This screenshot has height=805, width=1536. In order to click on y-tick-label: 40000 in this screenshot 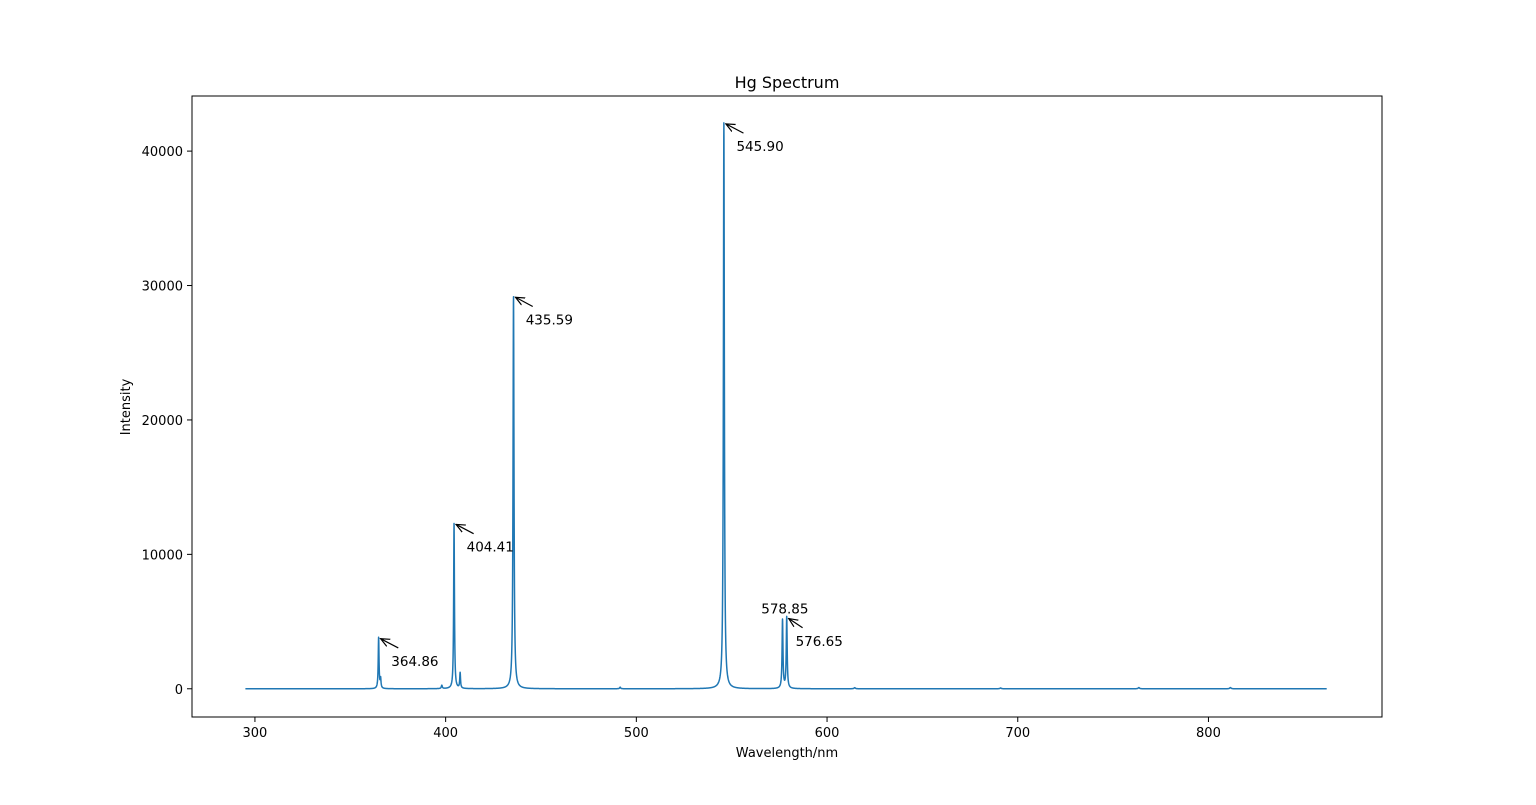, I will do `click(162, 152)`.